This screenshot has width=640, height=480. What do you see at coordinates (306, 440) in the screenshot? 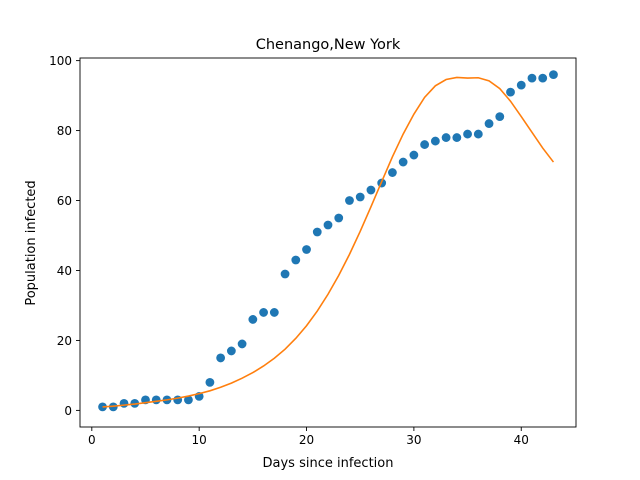
I see `x-tick-label: 20` at bounding box center [306, 440].